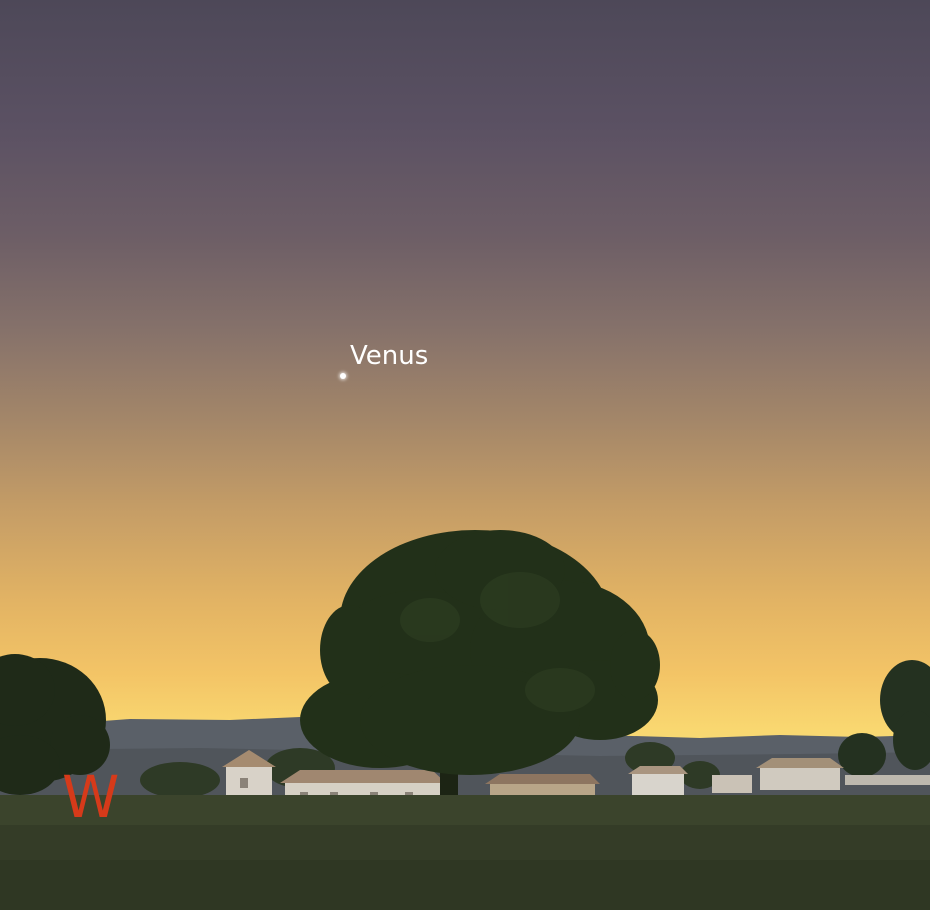 This screenshot has width=930, height=910. Describe the element at coordinates (884, 718) in the screenshot. I see `right-tree` at that location.